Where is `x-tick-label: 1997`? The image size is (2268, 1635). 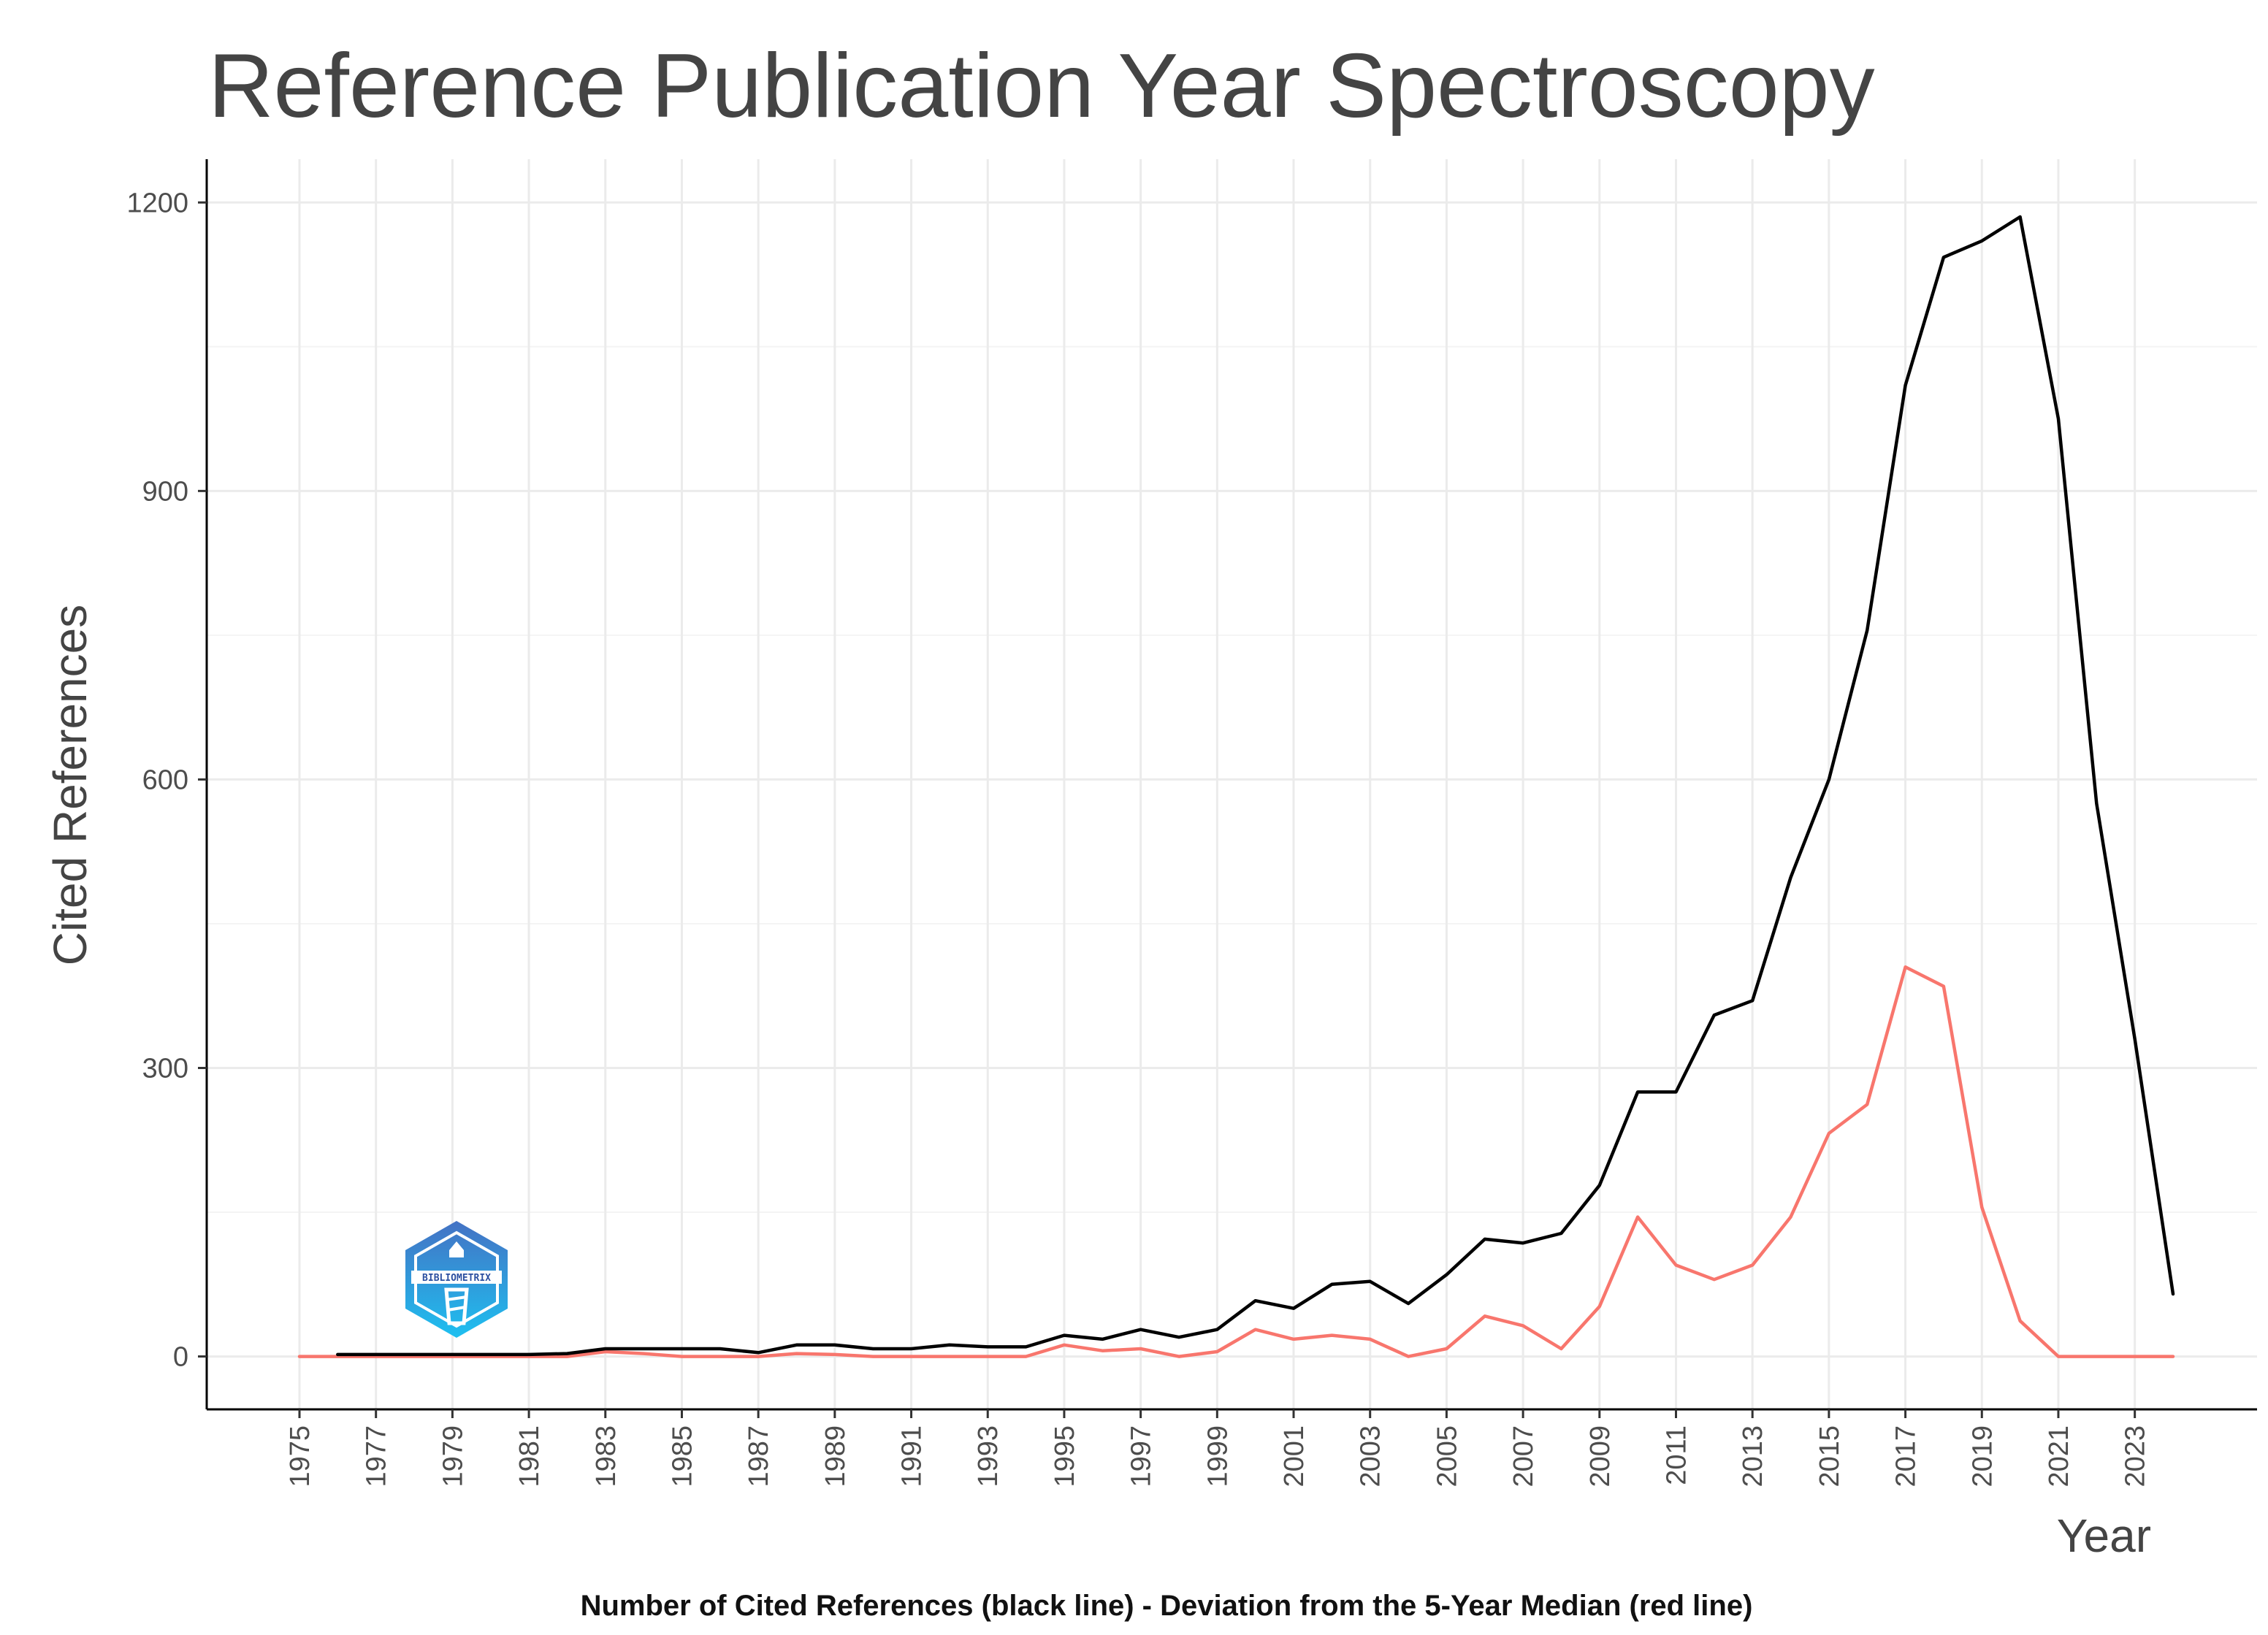
x-tick-label: 1997 is located at coordinates (1141, 1456).